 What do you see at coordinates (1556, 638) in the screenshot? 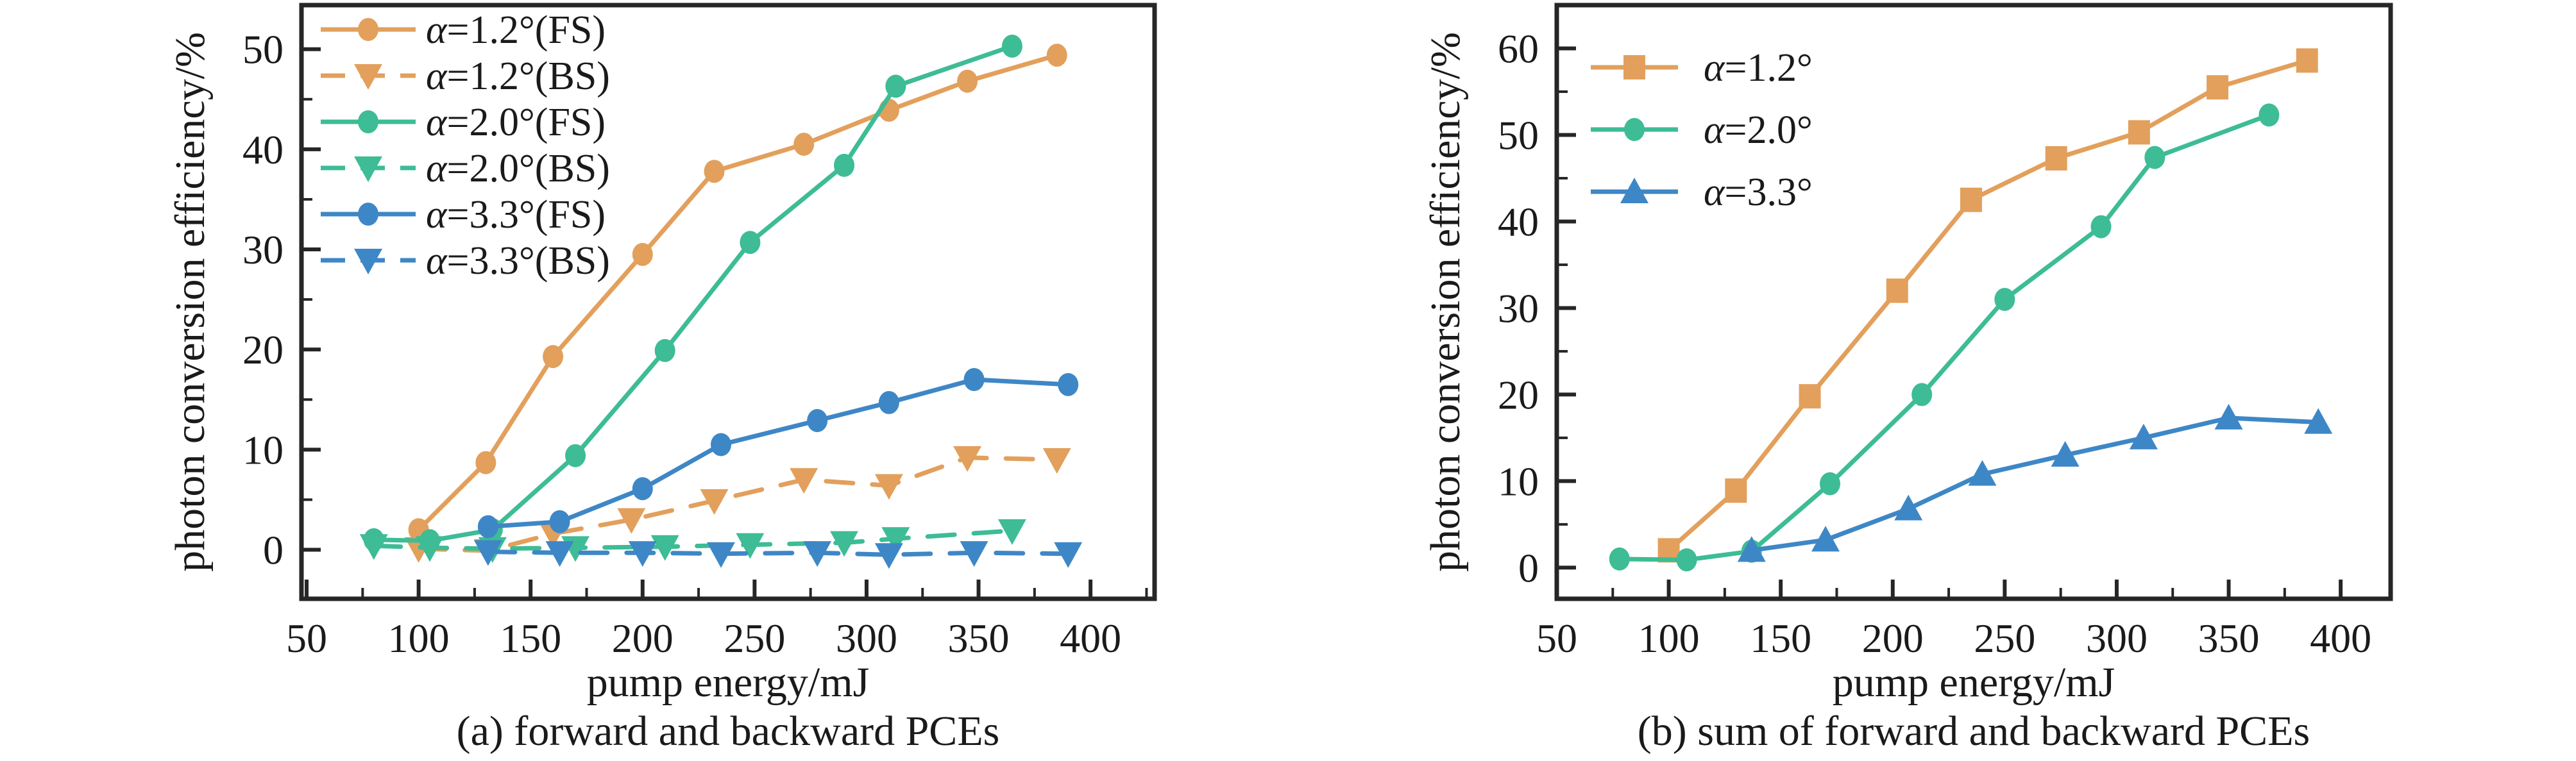
I see `b-x-tick-label: 50` at bounding box center [1556, 638].